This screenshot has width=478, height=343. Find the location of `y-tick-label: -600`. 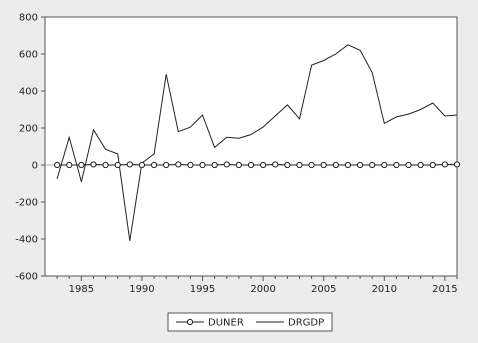

y-tick-label: -600 is located at coordinates (26, 277).